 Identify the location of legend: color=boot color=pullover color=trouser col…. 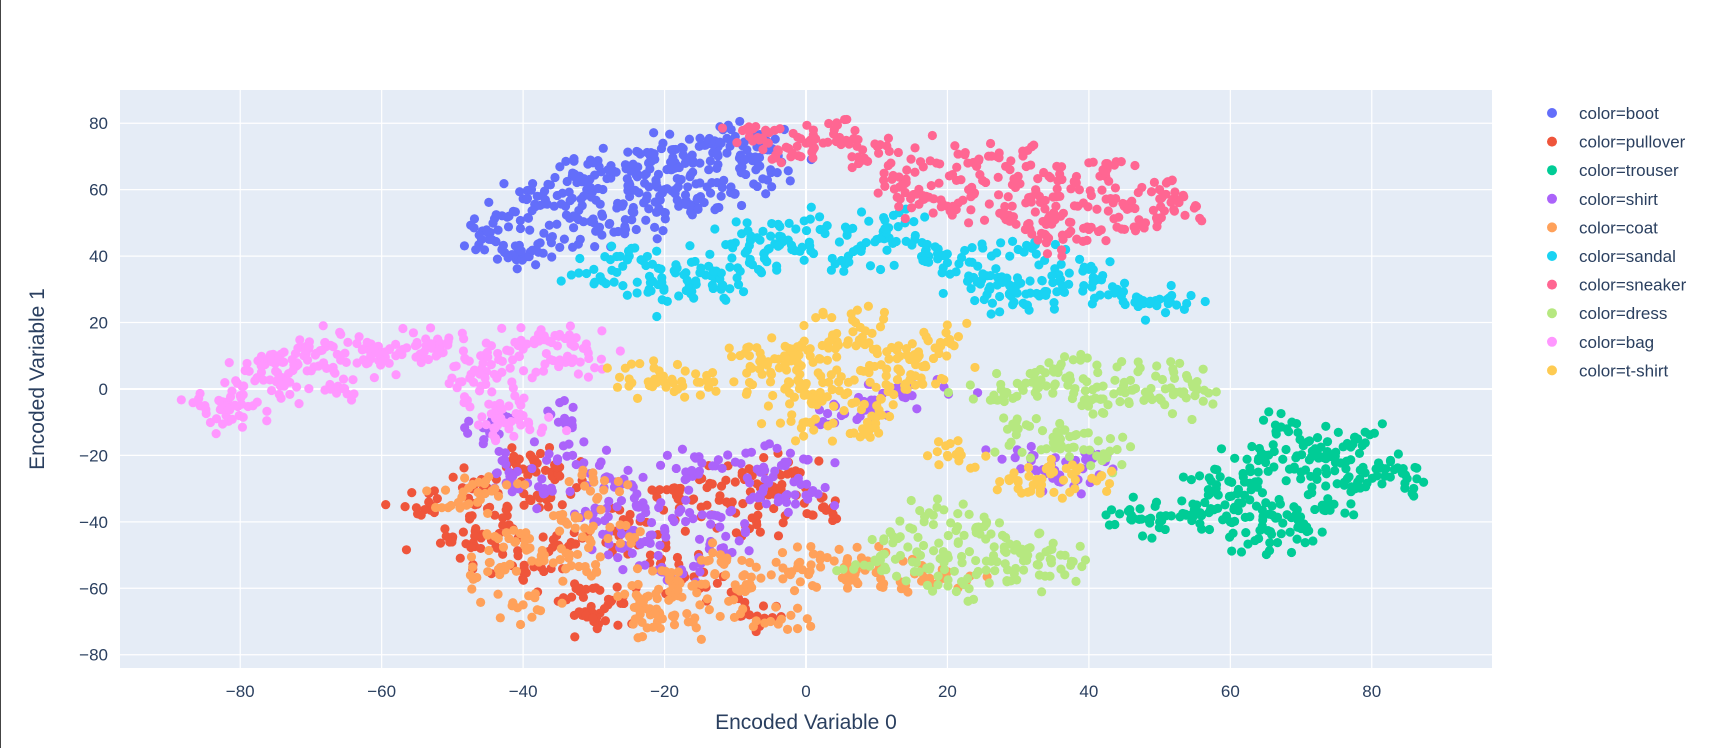
(1617, 242).